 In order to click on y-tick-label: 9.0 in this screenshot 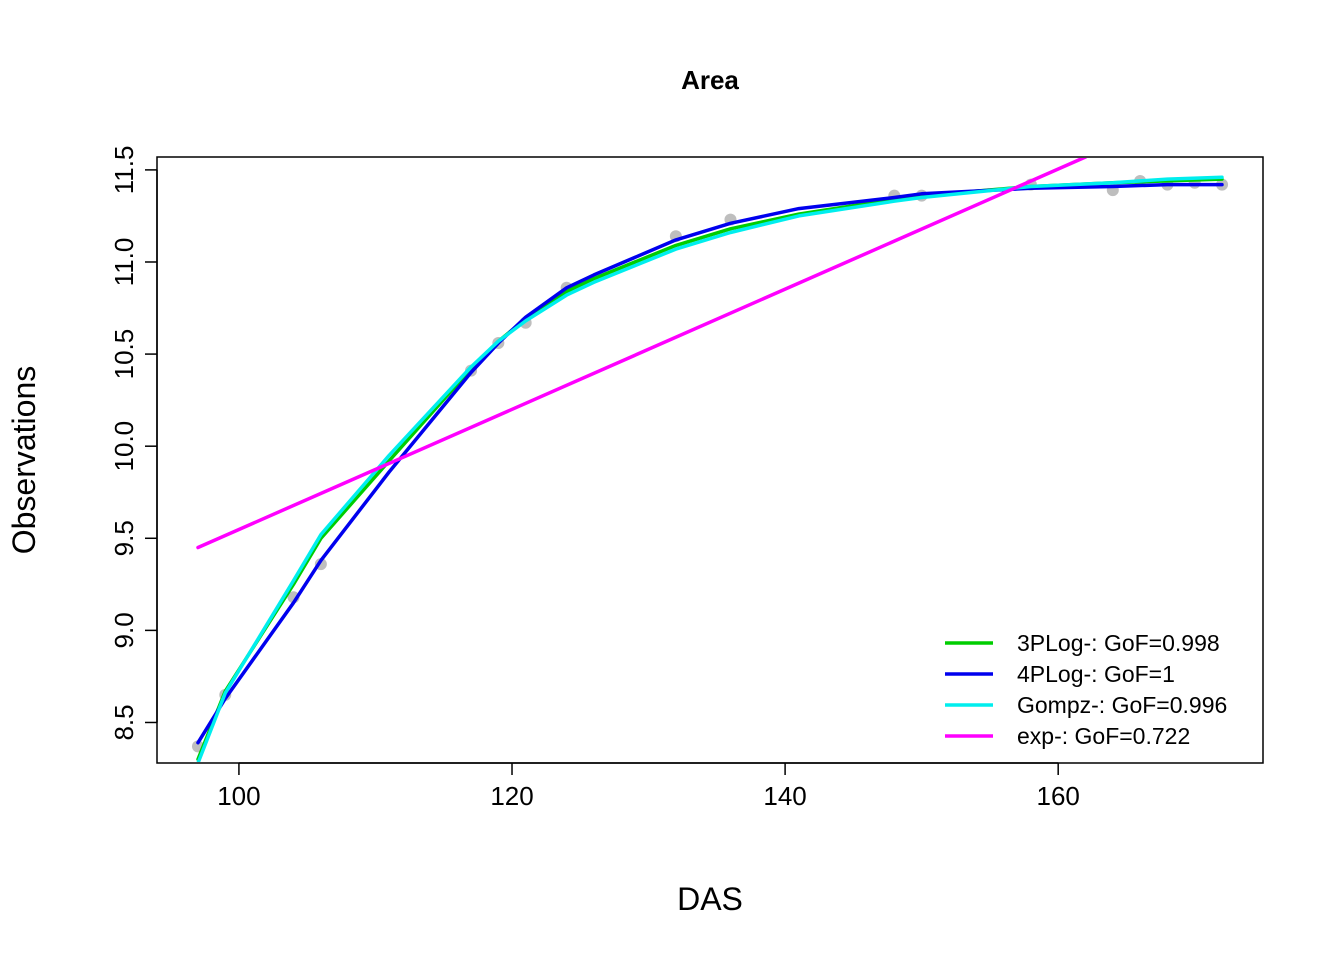, I will do `click(124, 630)`.